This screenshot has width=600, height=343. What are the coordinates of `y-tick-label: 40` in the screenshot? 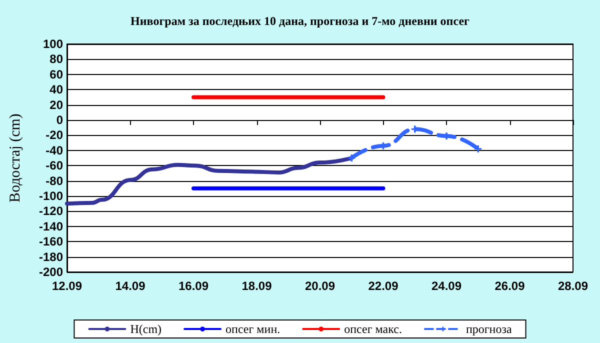 It's located at (57, 89).